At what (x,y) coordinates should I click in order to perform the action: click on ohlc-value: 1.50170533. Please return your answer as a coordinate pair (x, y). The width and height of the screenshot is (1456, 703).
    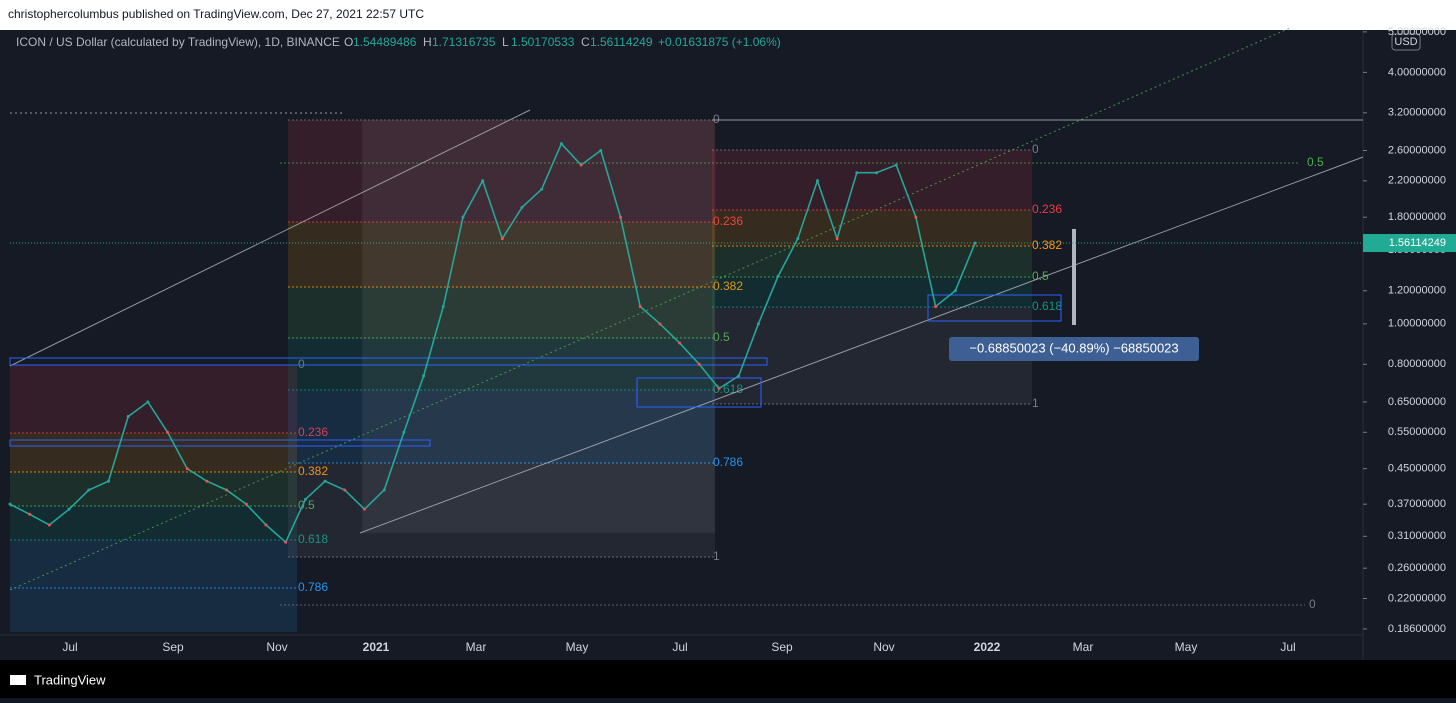
    Looking at the image, I should click on (543, 42).